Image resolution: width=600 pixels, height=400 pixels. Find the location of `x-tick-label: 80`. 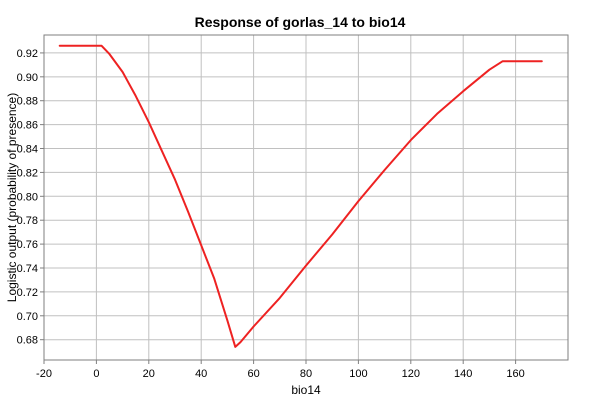

x-tick-label: 80 is located at coordinates (306, 374).